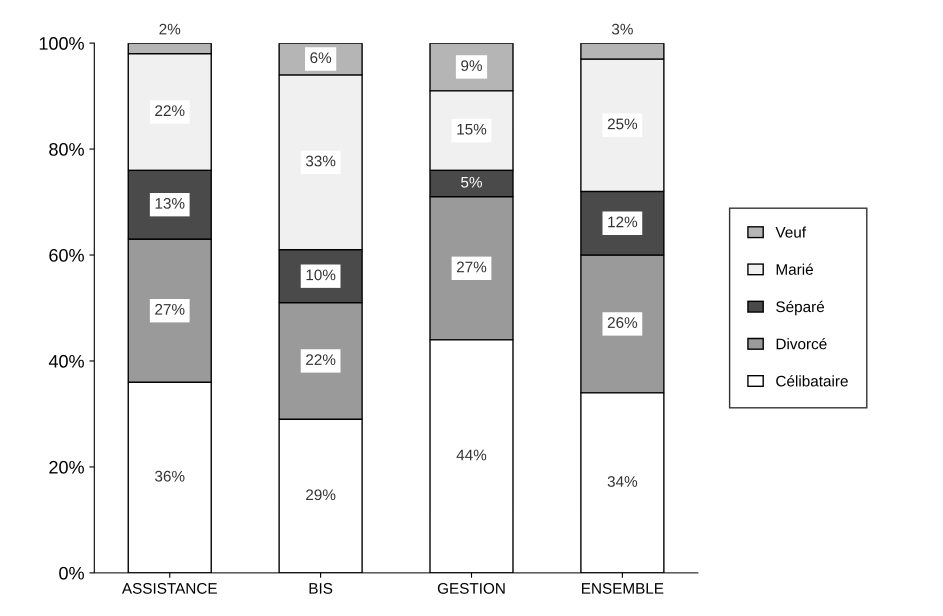 The height and width of the screenshot is (616, 943). What do you see at coordinates (169, 29) in the screenshot?
I see `data-label: 2%` at bounding box center [169, 29].